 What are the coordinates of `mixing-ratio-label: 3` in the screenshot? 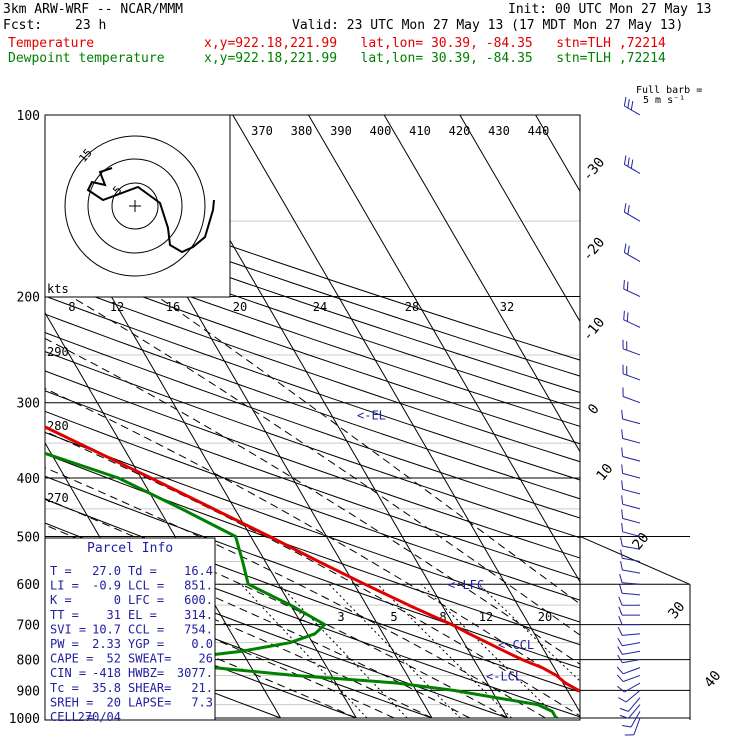 It's located at (340, 617).